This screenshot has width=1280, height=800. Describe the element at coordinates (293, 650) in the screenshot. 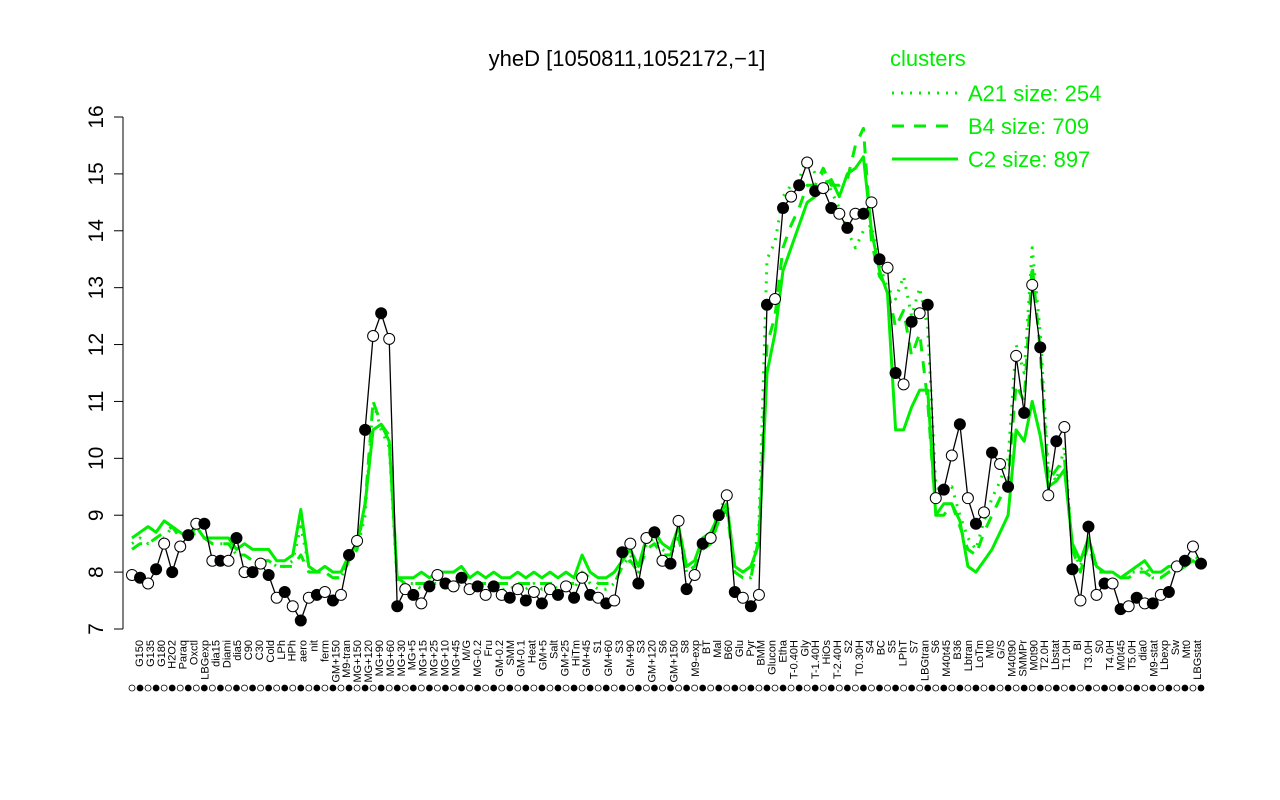

I see `x-tick-label: HPh` at that location.